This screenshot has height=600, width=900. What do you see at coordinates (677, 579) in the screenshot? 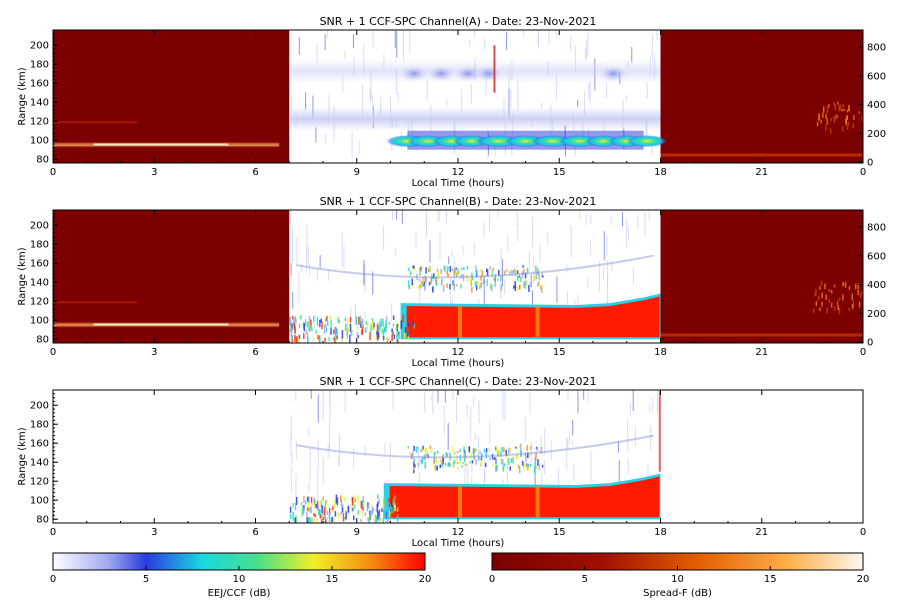
I see `colorbar-tick-label: 10` at bounding box center [677, 579].